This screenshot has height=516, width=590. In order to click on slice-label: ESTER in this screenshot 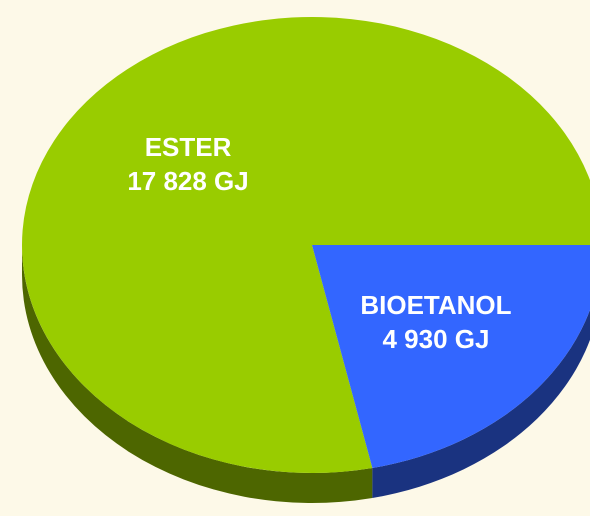, I will do `click(188, 147)`.